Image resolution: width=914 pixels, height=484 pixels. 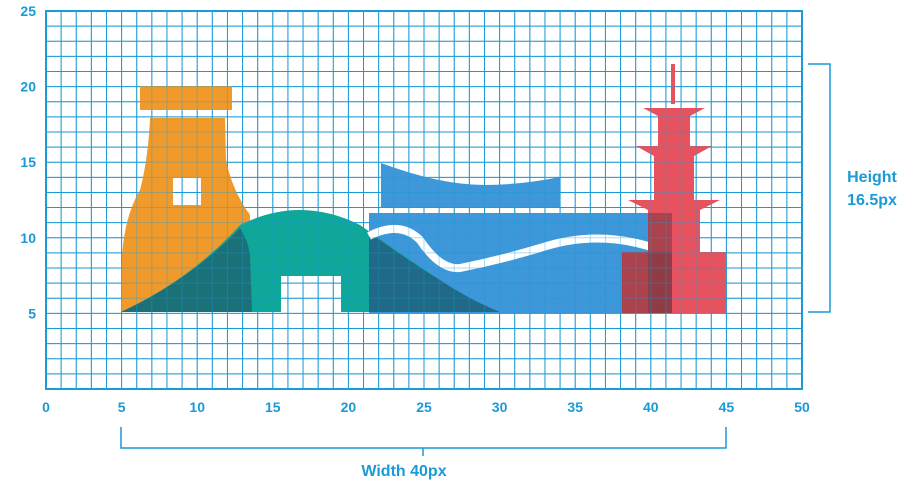 I want to click on x-tick-label: 15, so click(x=273, y=407).